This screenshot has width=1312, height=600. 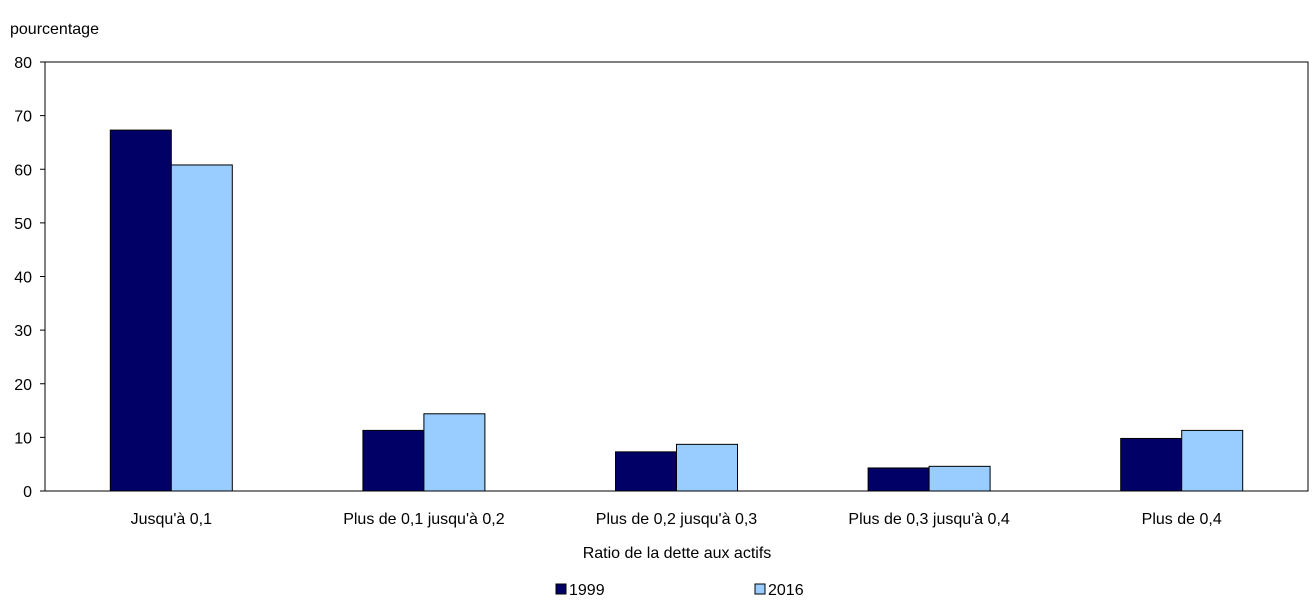 I want to click on legend: 1999 2016, so click(x=679, y=590).